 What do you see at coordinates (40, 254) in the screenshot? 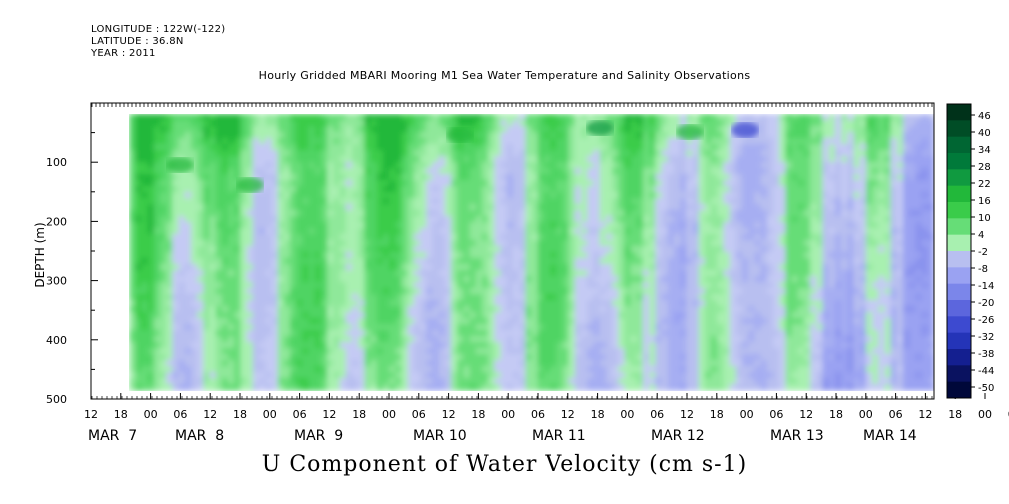
I see `y-axis-label: DEPTH (m)` at bounding box center [40, 254].